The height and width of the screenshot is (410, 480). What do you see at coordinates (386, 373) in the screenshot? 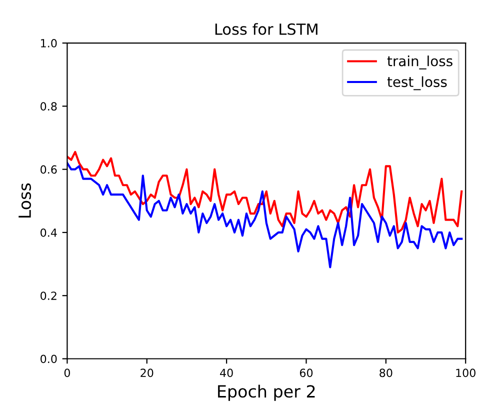
I see `x-tick-label: 80` at bounding box center [386, 373].